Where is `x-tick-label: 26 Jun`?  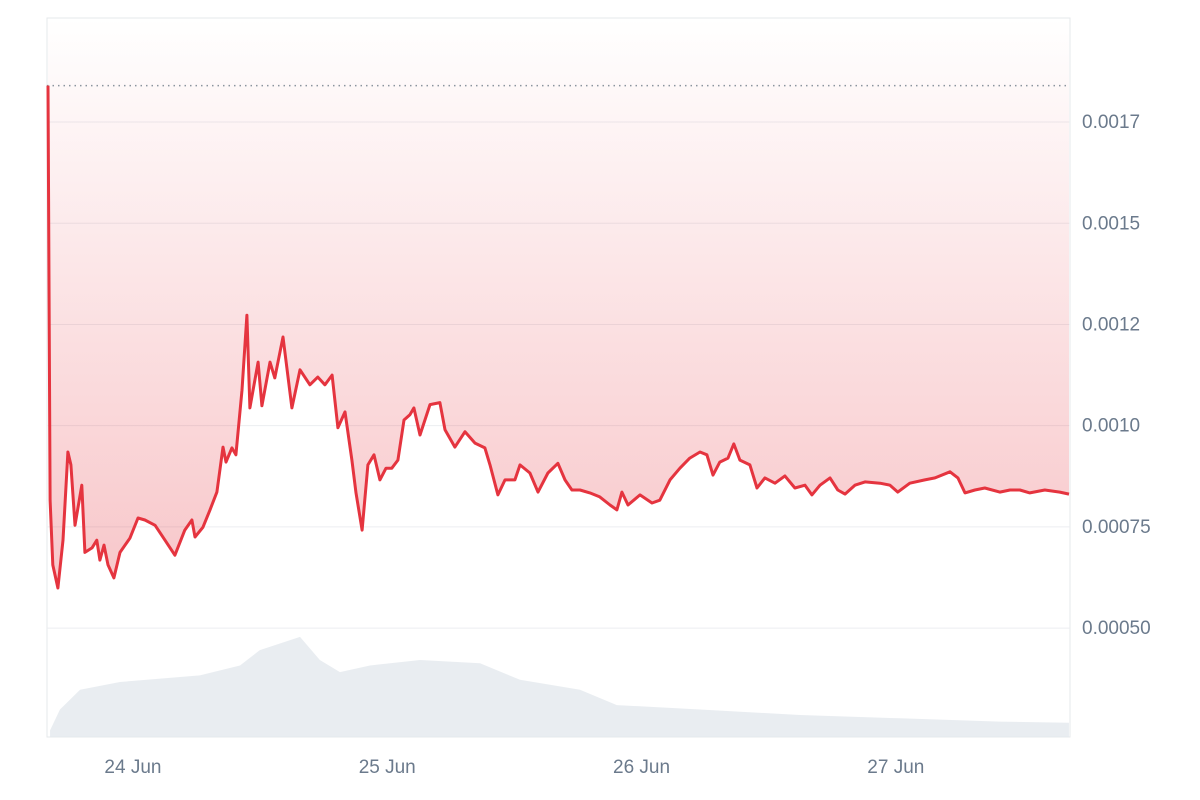 x-tick-label: 26 Jun is located at coordinates (641, 767).